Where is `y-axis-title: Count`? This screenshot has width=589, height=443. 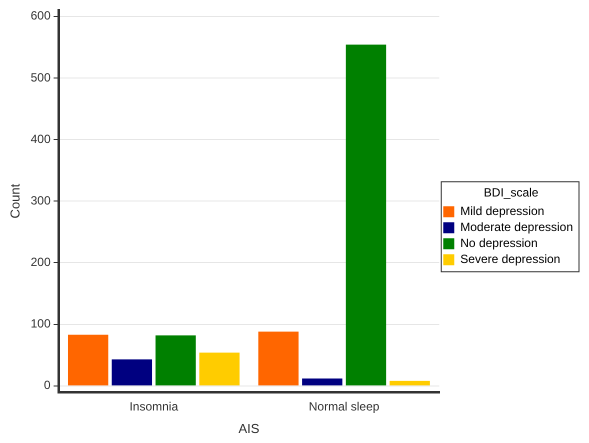
y-axis-title: Count is located at coordinates (14, 200).